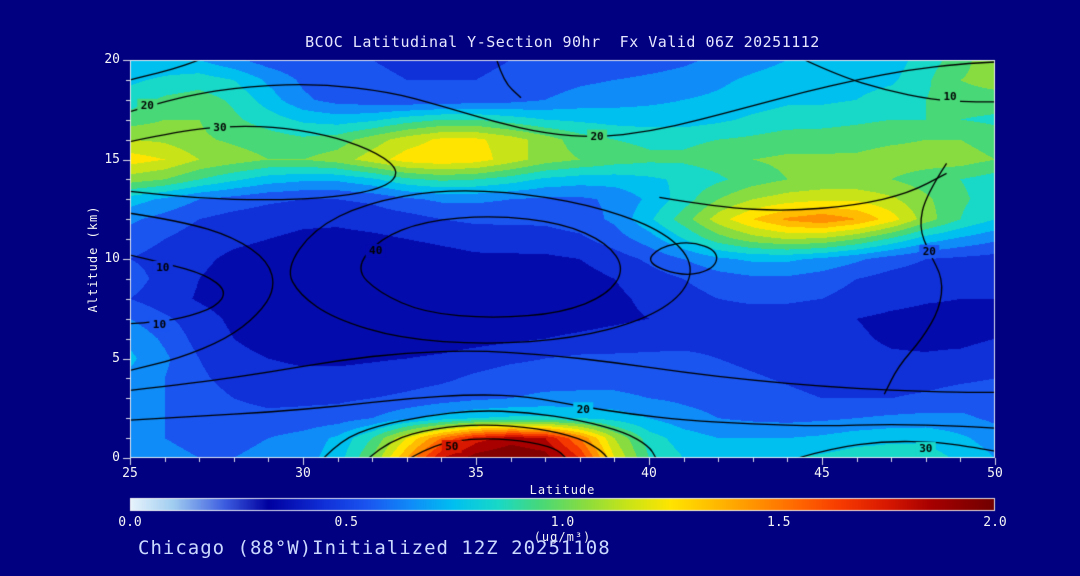 The image size is (1080, 576). Describe the element at coordinates (562, 490) in the screenshot. I see `x-axis-title: Latitude` at that location.